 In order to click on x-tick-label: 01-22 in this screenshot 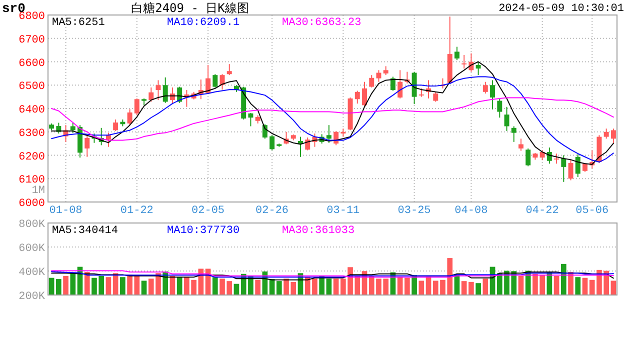, I will do `click(137, 211)`.